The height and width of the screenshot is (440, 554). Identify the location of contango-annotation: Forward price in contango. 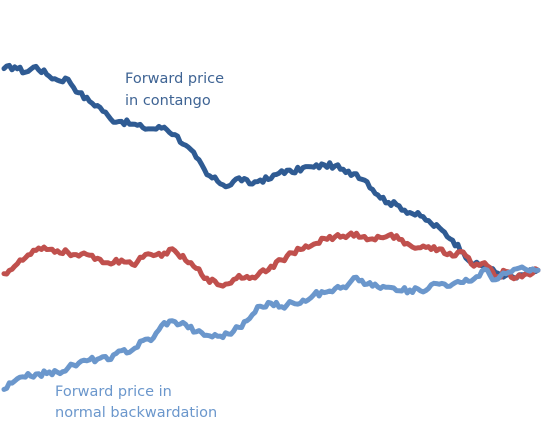
(174, 90).